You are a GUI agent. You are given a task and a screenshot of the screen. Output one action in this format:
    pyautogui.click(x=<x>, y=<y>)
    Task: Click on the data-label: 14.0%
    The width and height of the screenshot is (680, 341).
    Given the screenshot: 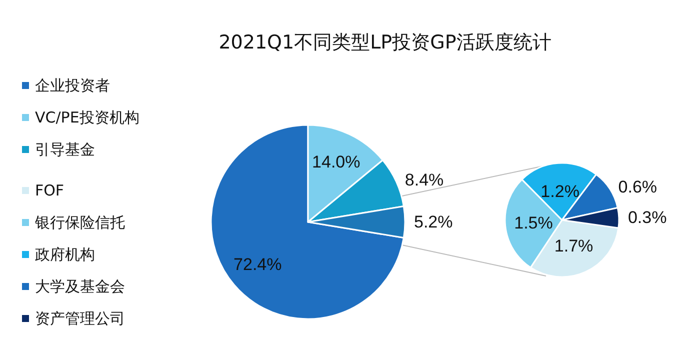 What is the action you would take?
    pyautogui.click(x=336, y=162)
    